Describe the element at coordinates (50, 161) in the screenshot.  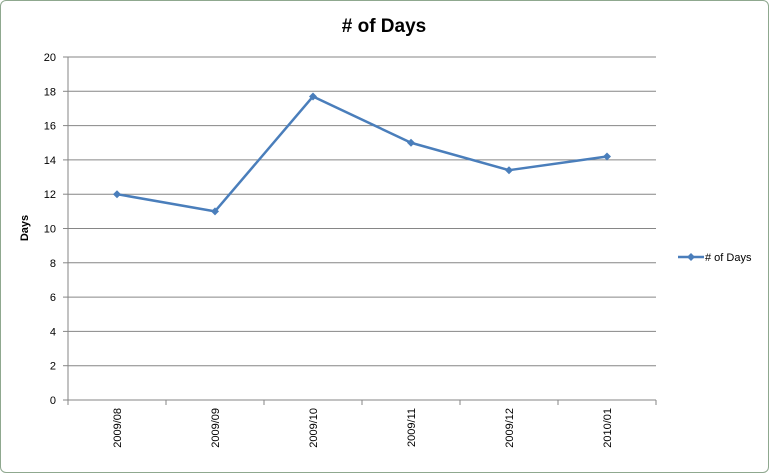
I see `y-tick-label: 14` at that location.